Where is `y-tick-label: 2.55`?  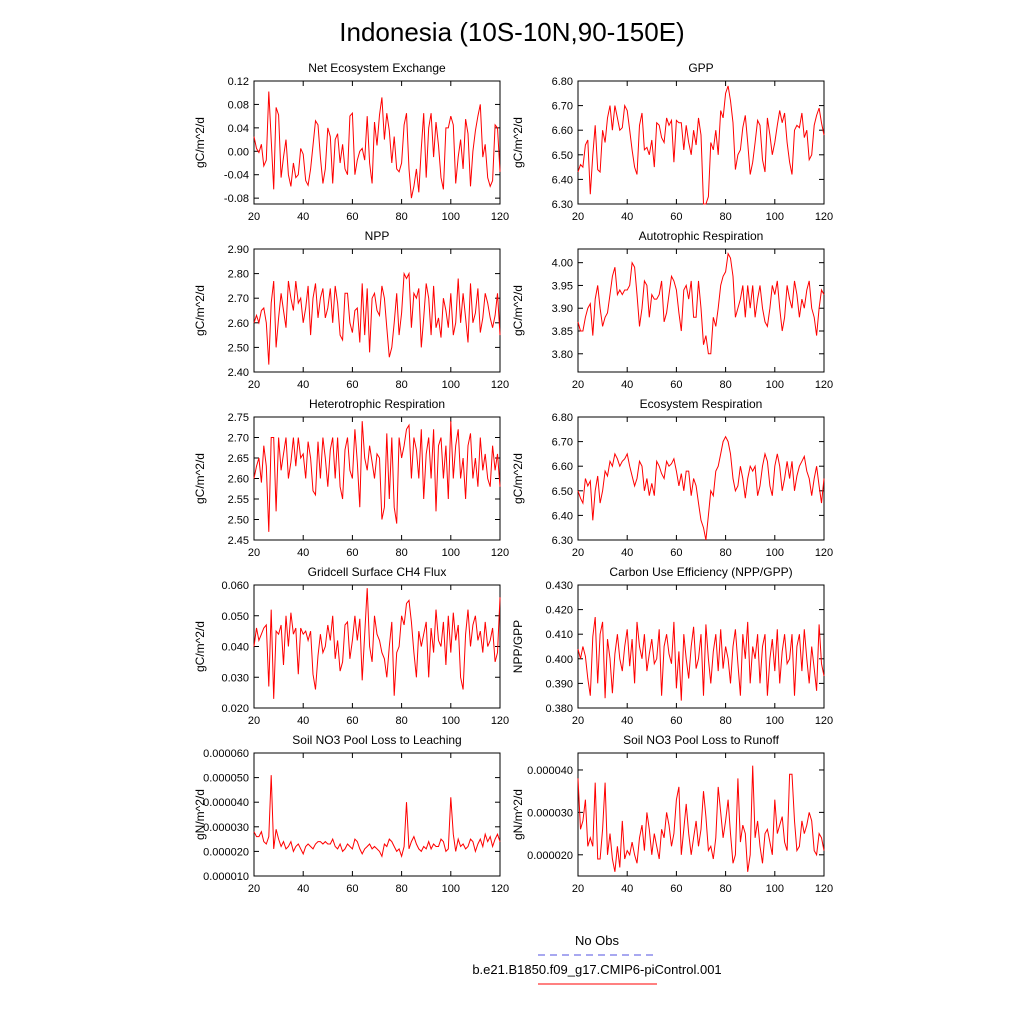 y-tick-label: 2.55 is located at coordinates (238, 500).